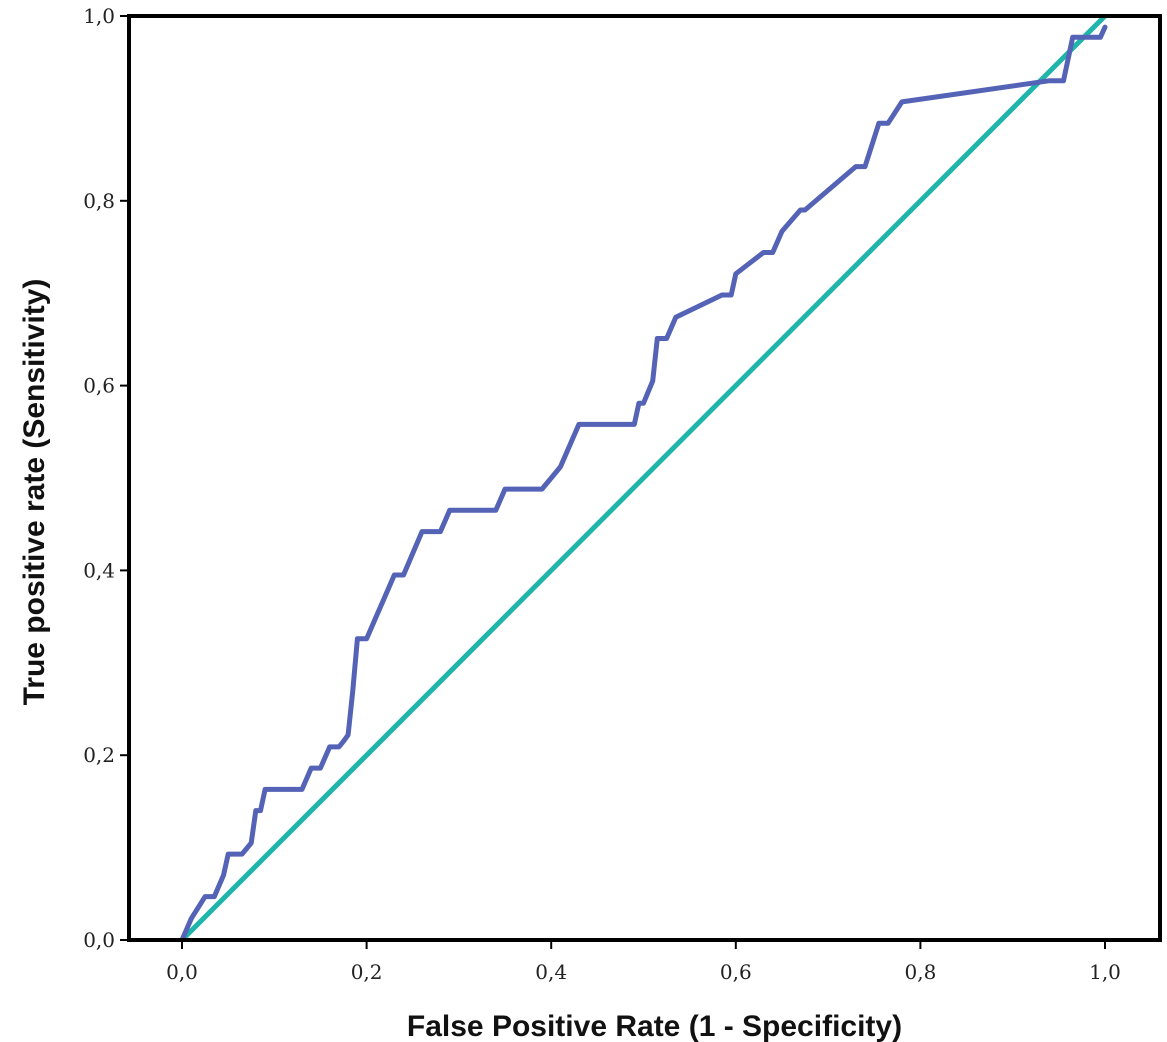 Image resolution: width=1167 pixels, height=1042 pixels. What do you see at coordinates (99, 570) in the screenshot?
I see `y-tick-label: 0,4` at bounding box center [99, 570].